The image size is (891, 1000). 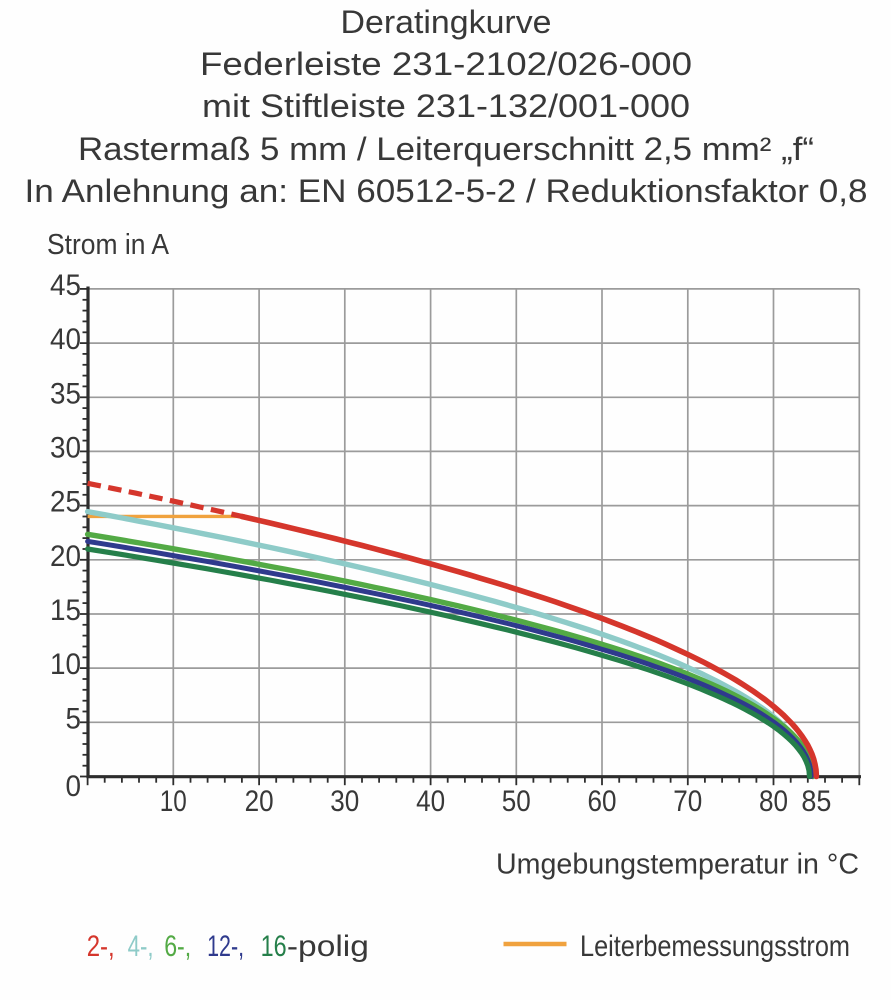 I want to click on svg-text: 25, so click(x=65, y=502).